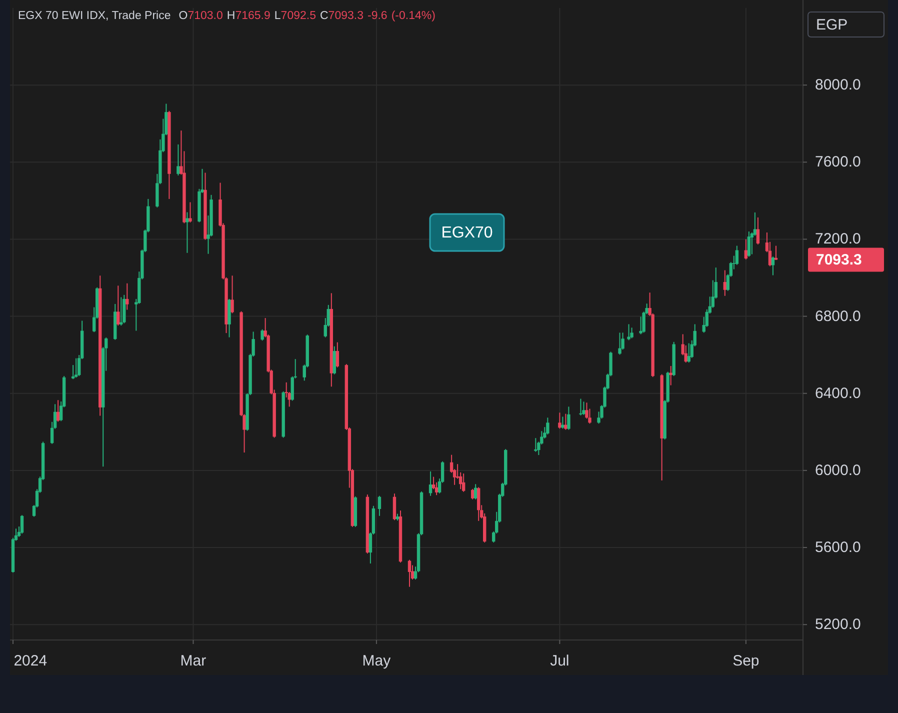  I want to click on chart-title: EGX 70 EWI IDX, Trade Price, so click(94, 16).